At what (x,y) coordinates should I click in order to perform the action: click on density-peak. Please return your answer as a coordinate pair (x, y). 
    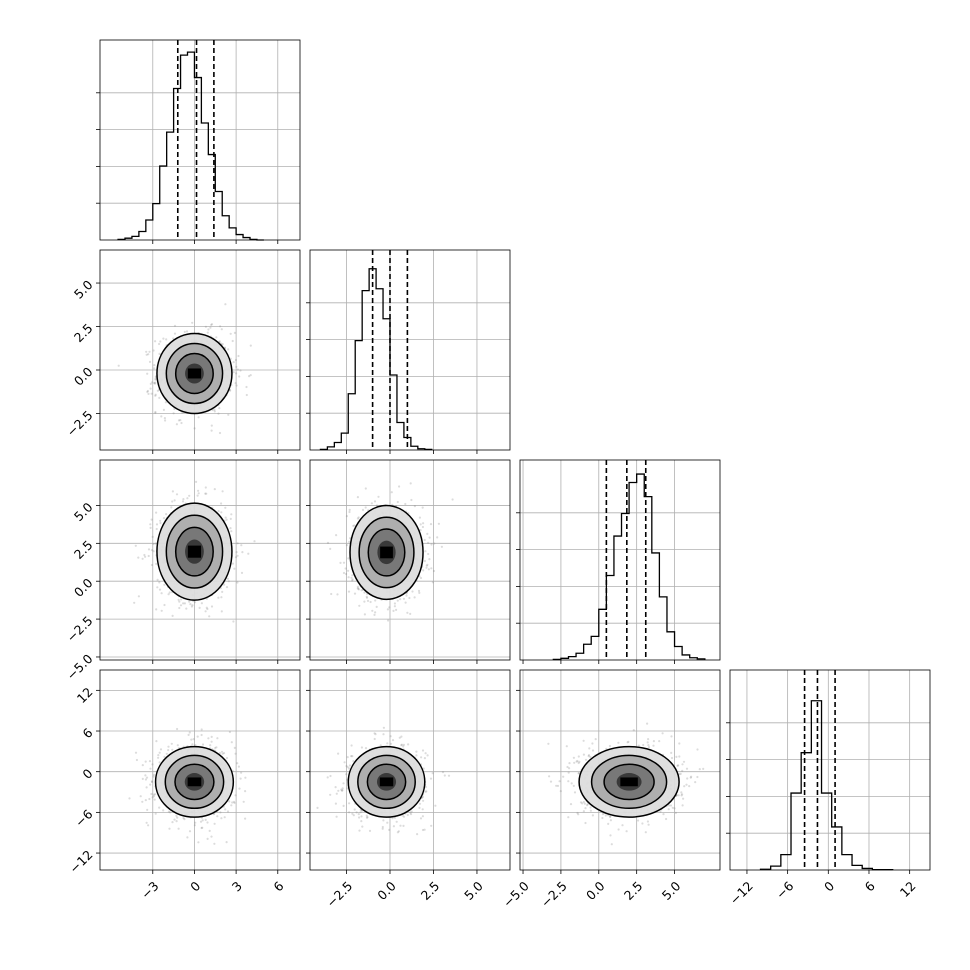
    Looking at the image, I should click on (386, 782).